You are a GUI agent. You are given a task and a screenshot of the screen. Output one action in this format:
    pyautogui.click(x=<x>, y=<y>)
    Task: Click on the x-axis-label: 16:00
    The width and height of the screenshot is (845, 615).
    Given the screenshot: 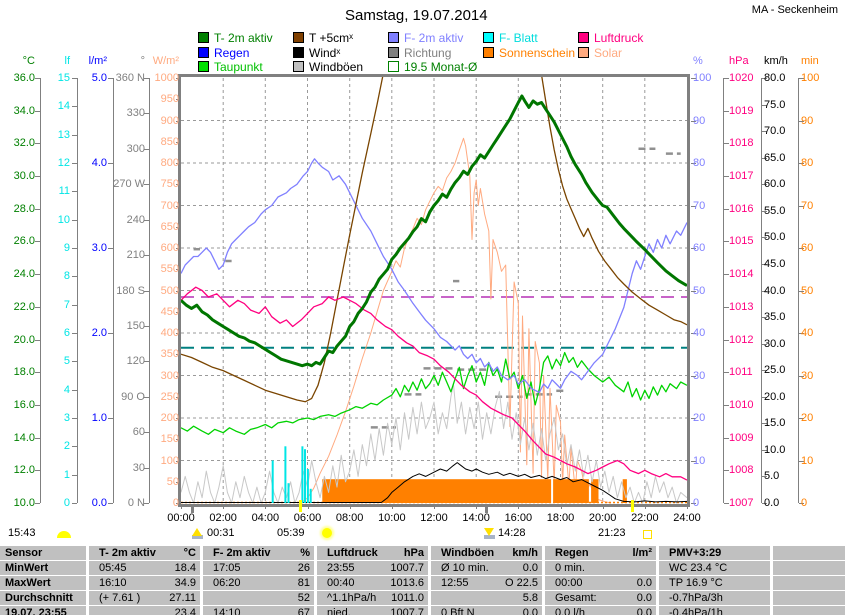 What is the action you would take?
    pyautogui.click(x=518, y=518)
    